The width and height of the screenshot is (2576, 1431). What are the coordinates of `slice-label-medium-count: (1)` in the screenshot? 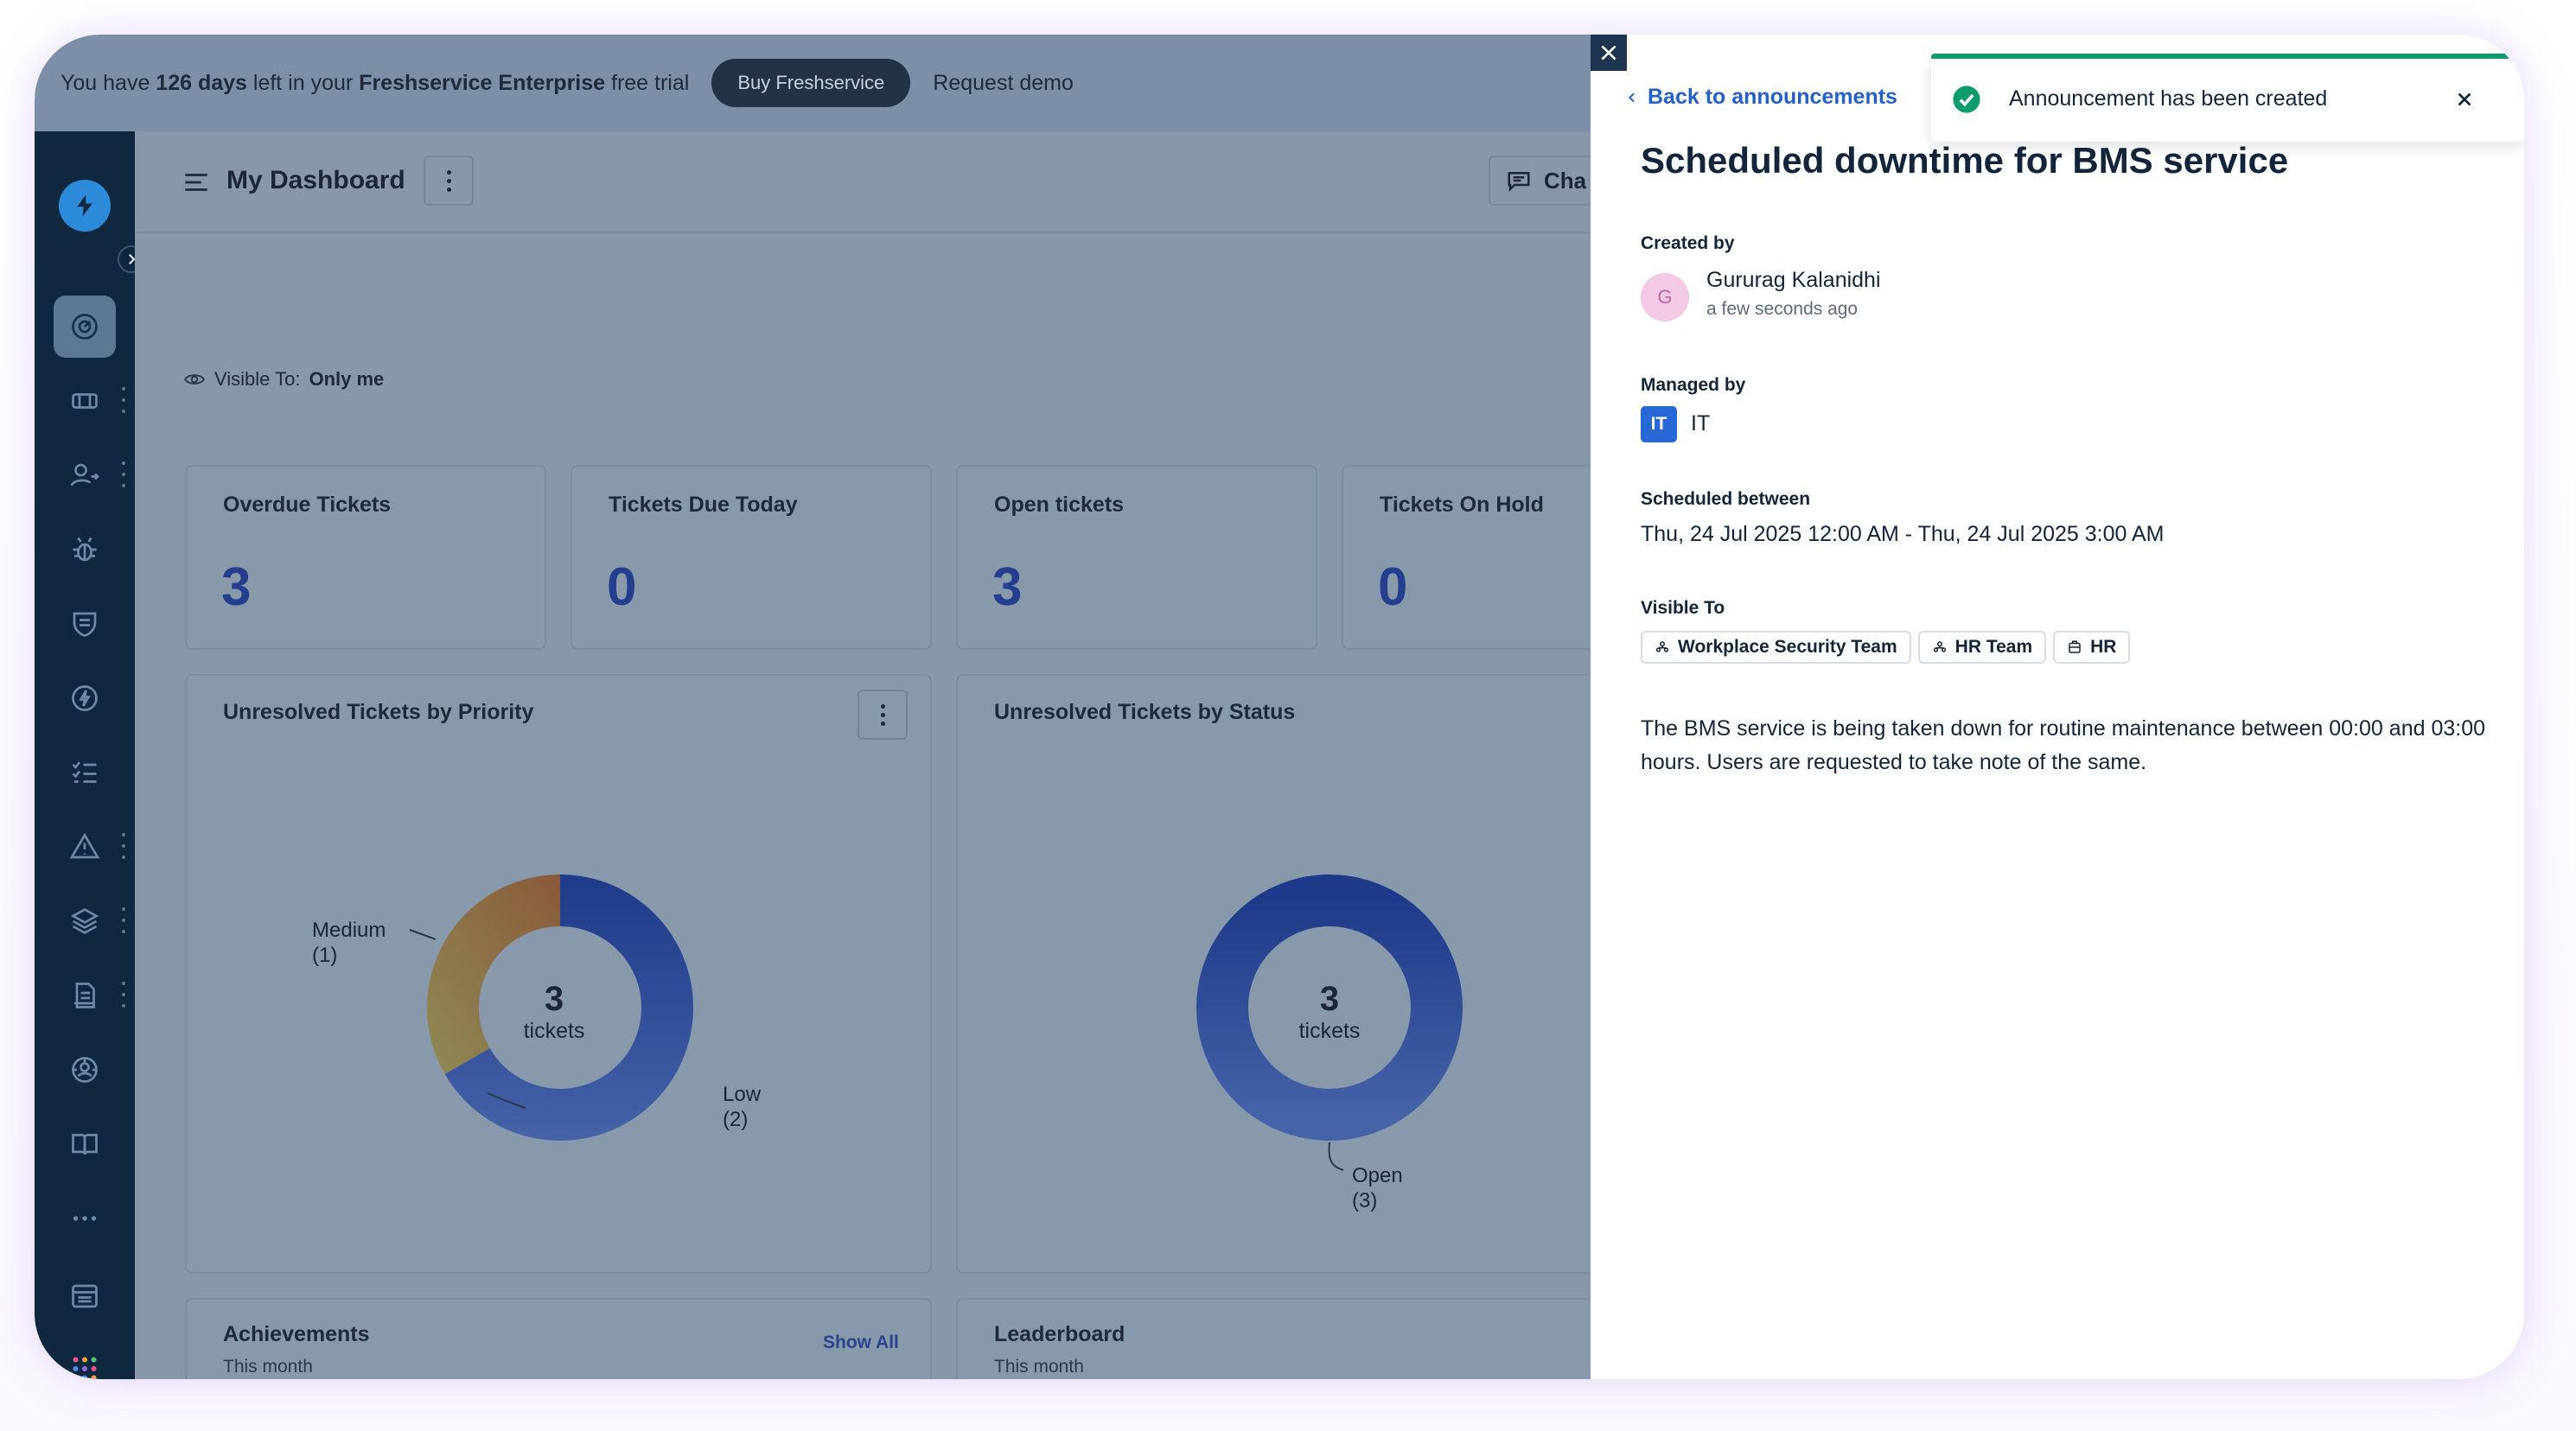 It's located at (325, 955).